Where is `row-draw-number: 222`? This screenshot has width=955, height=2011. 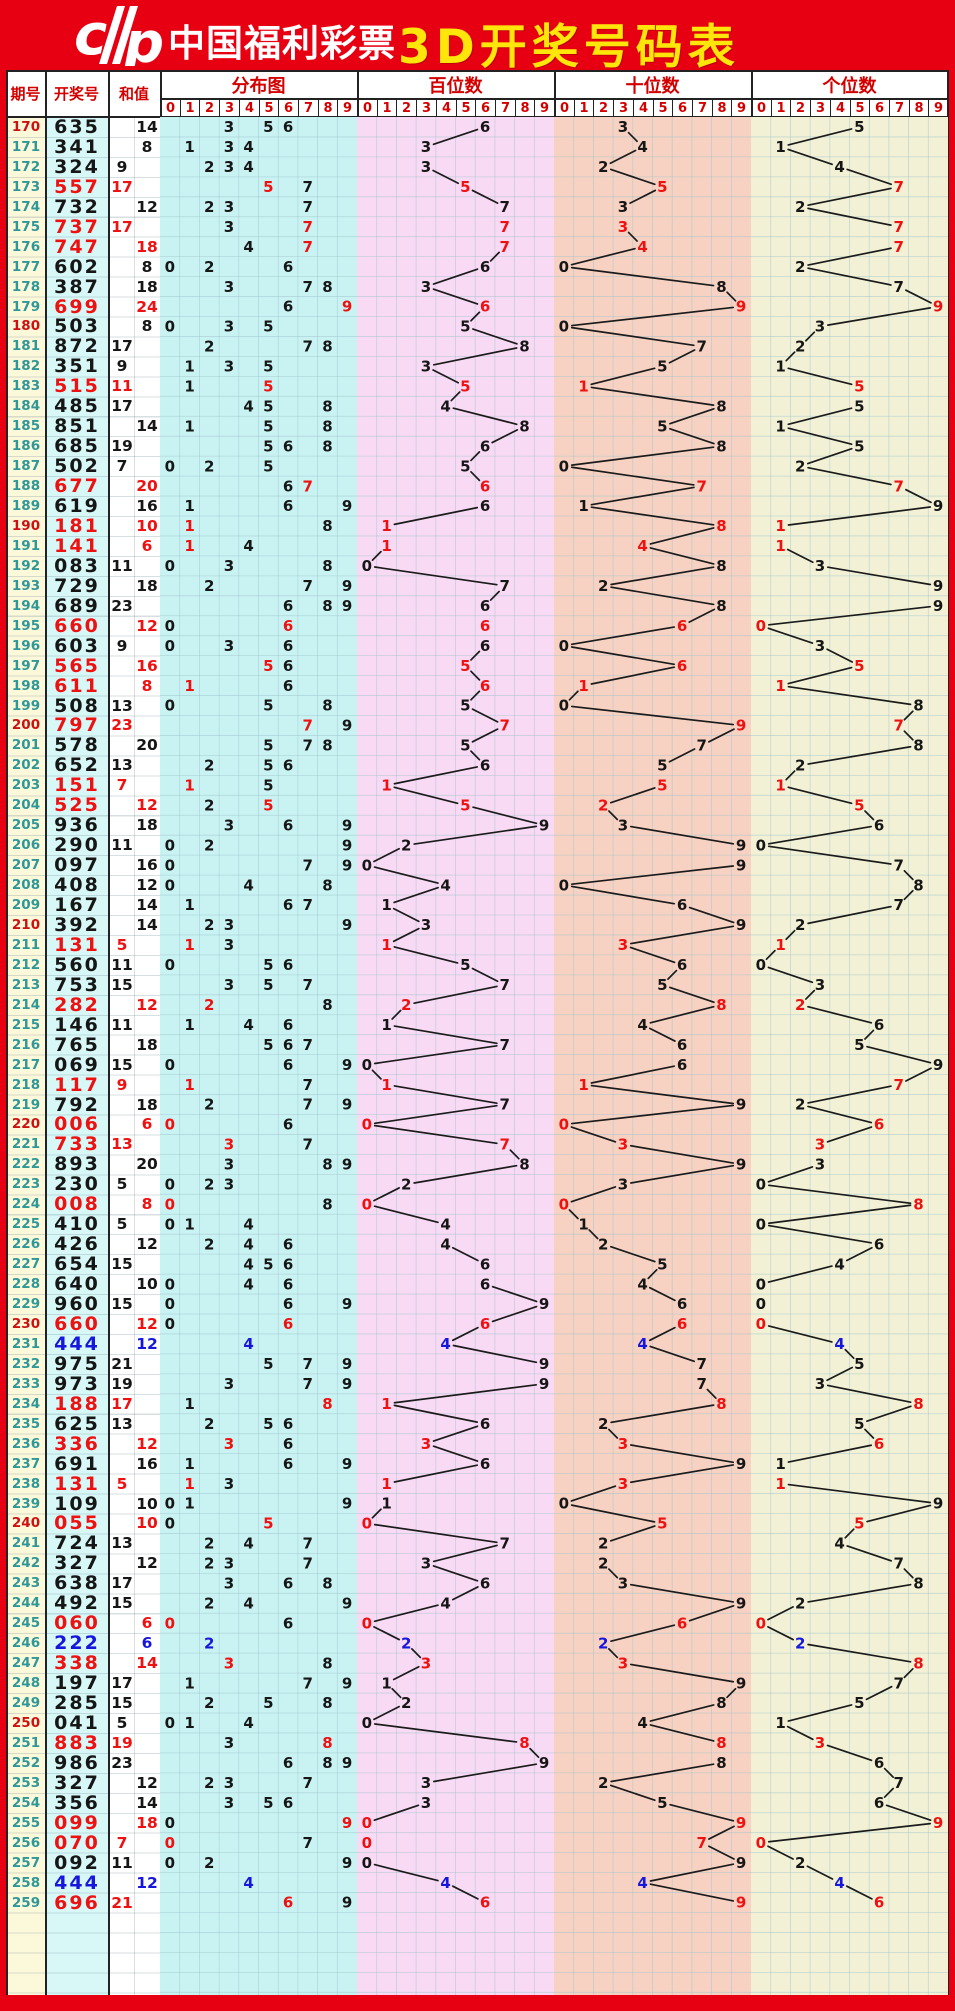
row-draw-number: 222 is located at coordinates (77, 1643).